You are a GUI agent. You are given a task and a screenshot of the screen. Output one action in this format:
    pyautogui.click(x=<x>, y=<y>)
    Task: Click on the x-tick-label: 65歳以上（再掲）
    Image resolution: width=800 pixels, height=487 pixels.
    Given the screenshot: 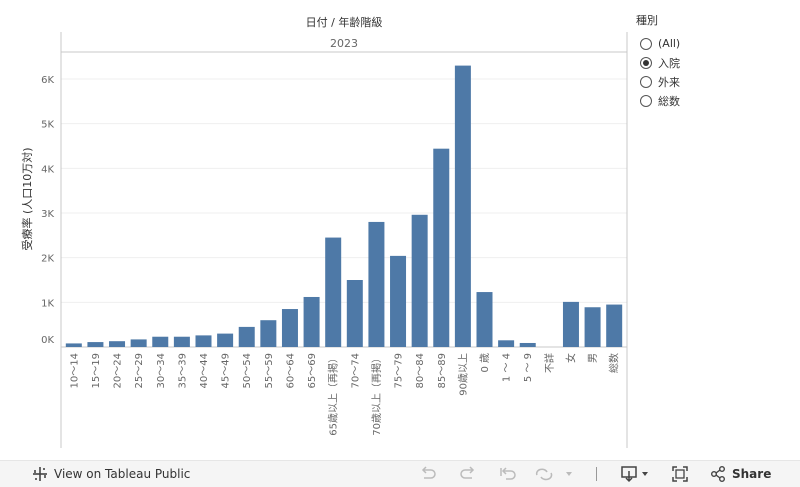 What is the action you would take?
    pyautogui.click(x=334, y=394)
    